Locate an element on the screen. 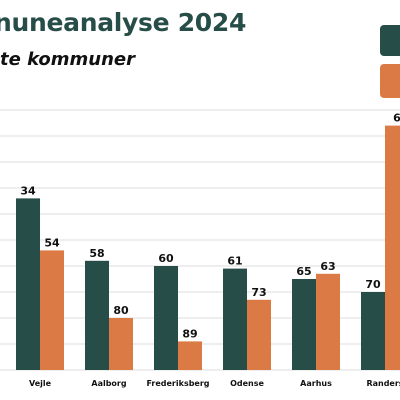 The width and height of the screenshot is (400, 400). data-label: 70 is located at coordinates (373, 284).